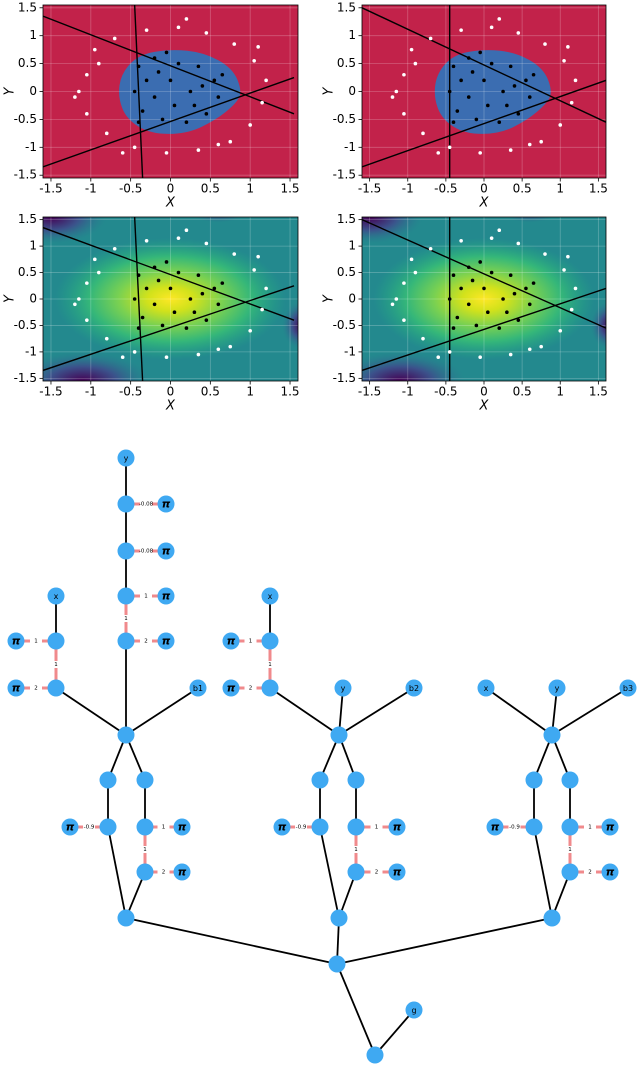 Image resolution: width=640 pixels, height=1065 pixels. Describe the element at coordinates (250, 392) in the screenshot. I see `x-tick-label: 1` at that location.